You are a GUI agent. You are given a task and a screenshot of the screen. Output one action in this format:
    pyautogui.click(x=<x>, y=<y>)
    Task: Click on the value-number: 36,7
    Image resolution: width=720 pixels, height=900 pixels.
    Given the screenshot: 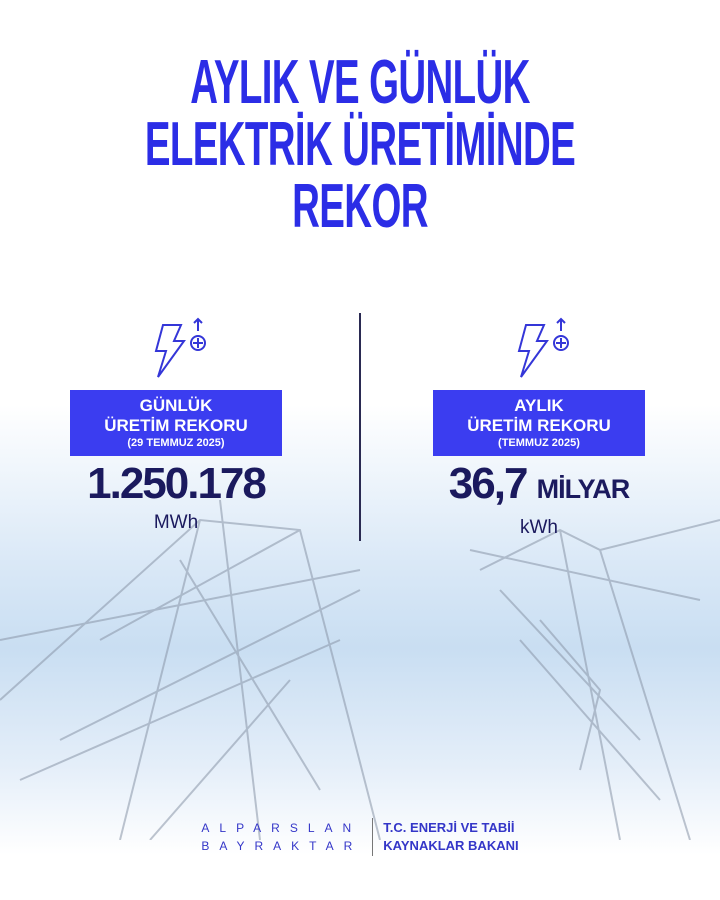 What is the action you would take?
    pyautogui.click(x=488, y=483)
    